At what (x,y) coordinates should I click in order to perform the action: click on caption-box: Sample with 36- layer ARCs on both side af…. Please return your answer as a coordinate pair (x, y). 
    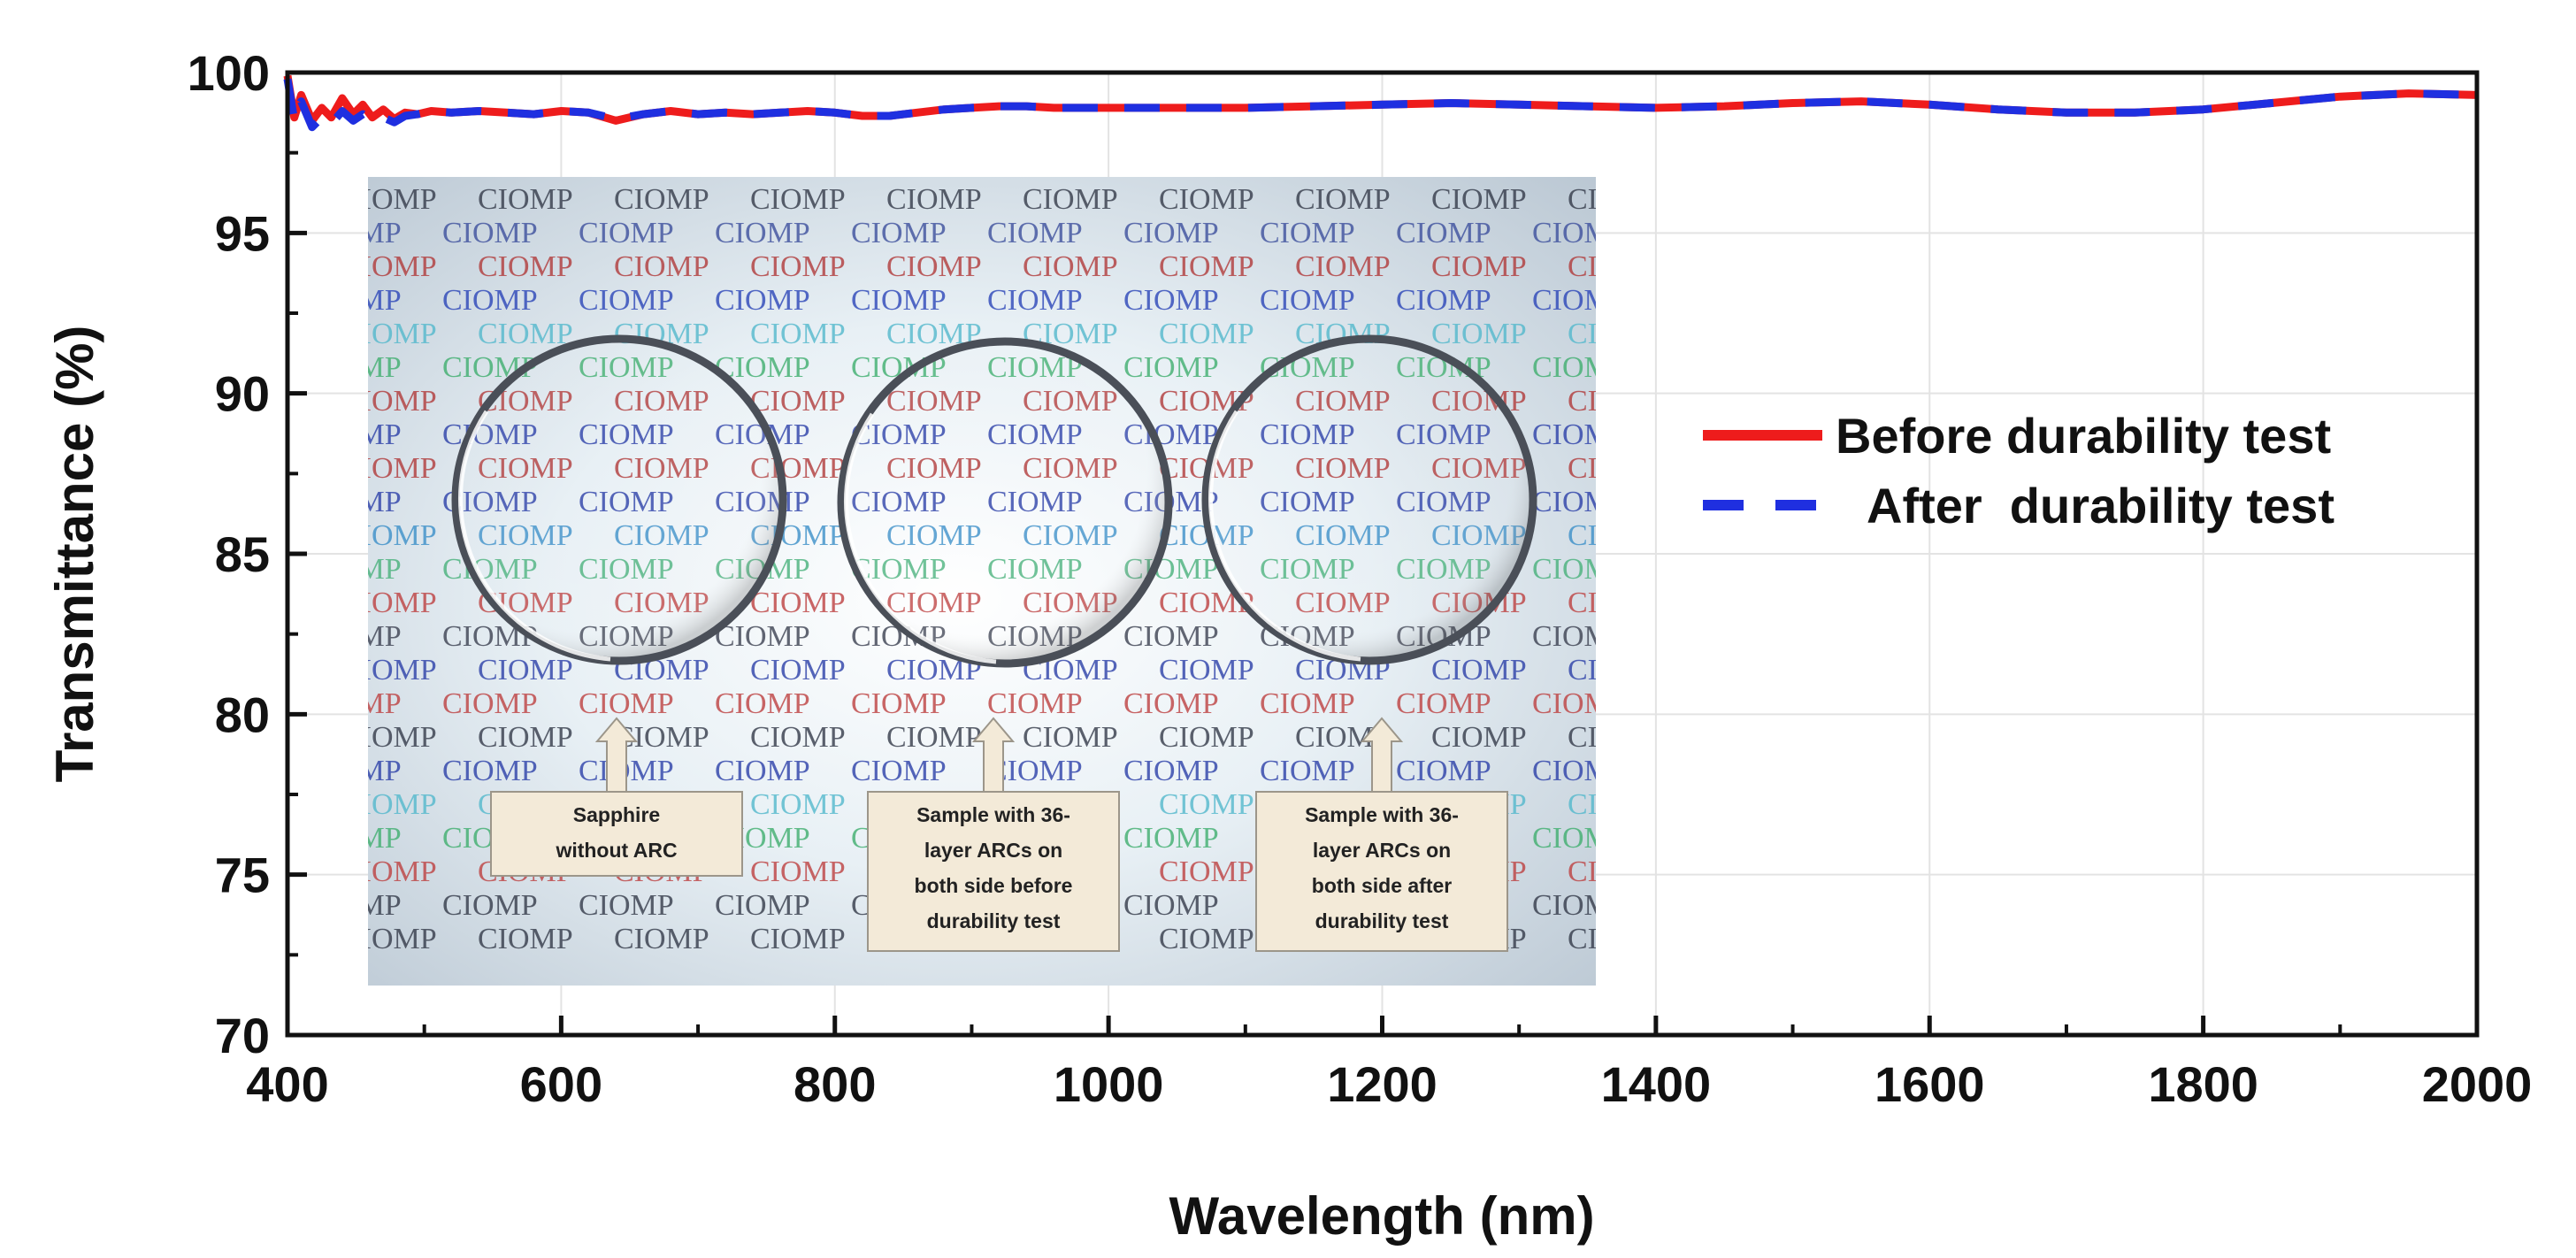
    Looking at the image, I should click on (1381, 872).